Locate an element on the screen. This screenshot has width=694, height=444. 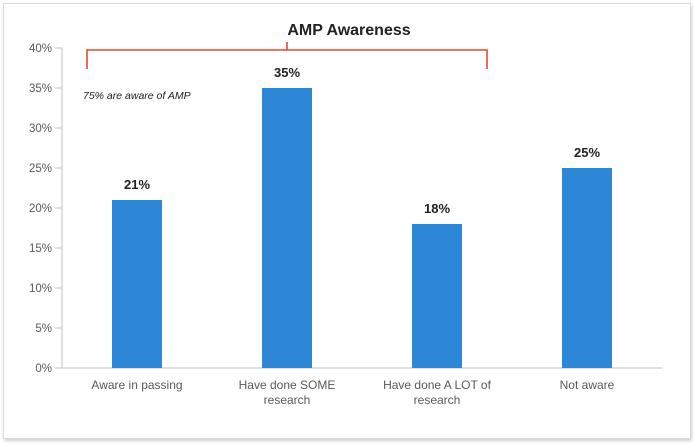
x-category-label: Have done SOME research is located at coordinates (287, 392).